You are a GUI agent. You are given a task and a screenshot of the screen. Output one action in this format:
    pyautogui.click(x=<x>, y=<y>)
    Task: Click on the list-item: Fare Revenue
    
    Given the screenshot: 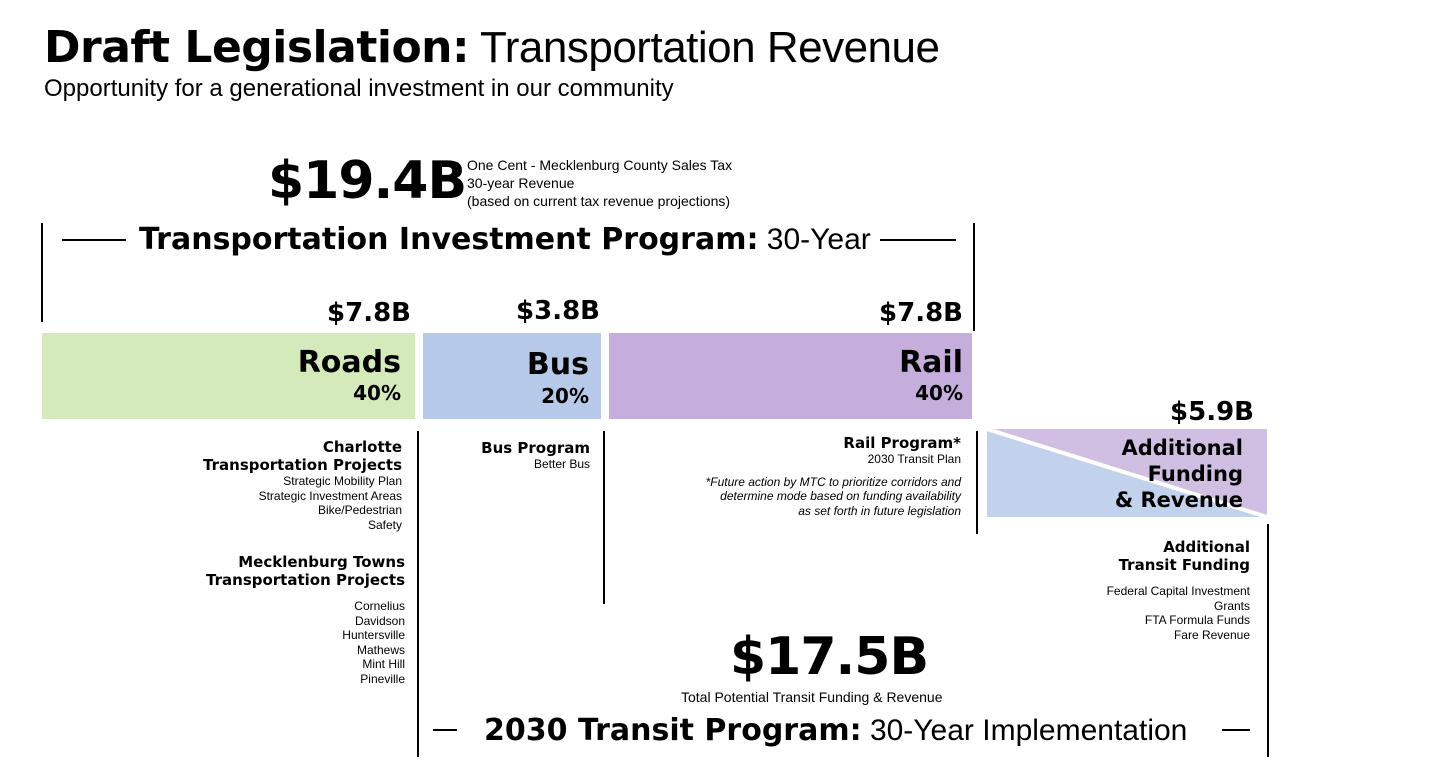 What is the action you would take?
    pyautogui.click(x=1211, y=634)
    